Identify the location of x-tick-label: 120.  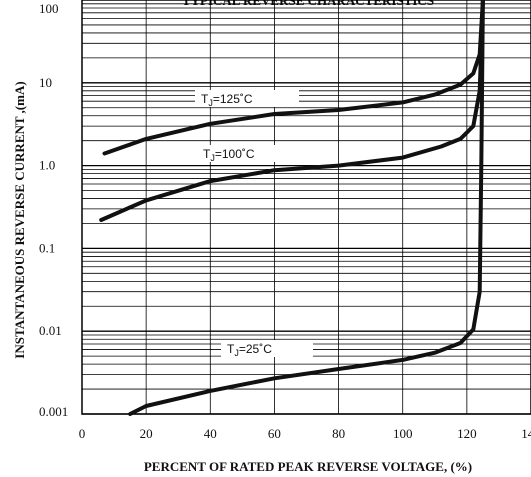
(467, 433).